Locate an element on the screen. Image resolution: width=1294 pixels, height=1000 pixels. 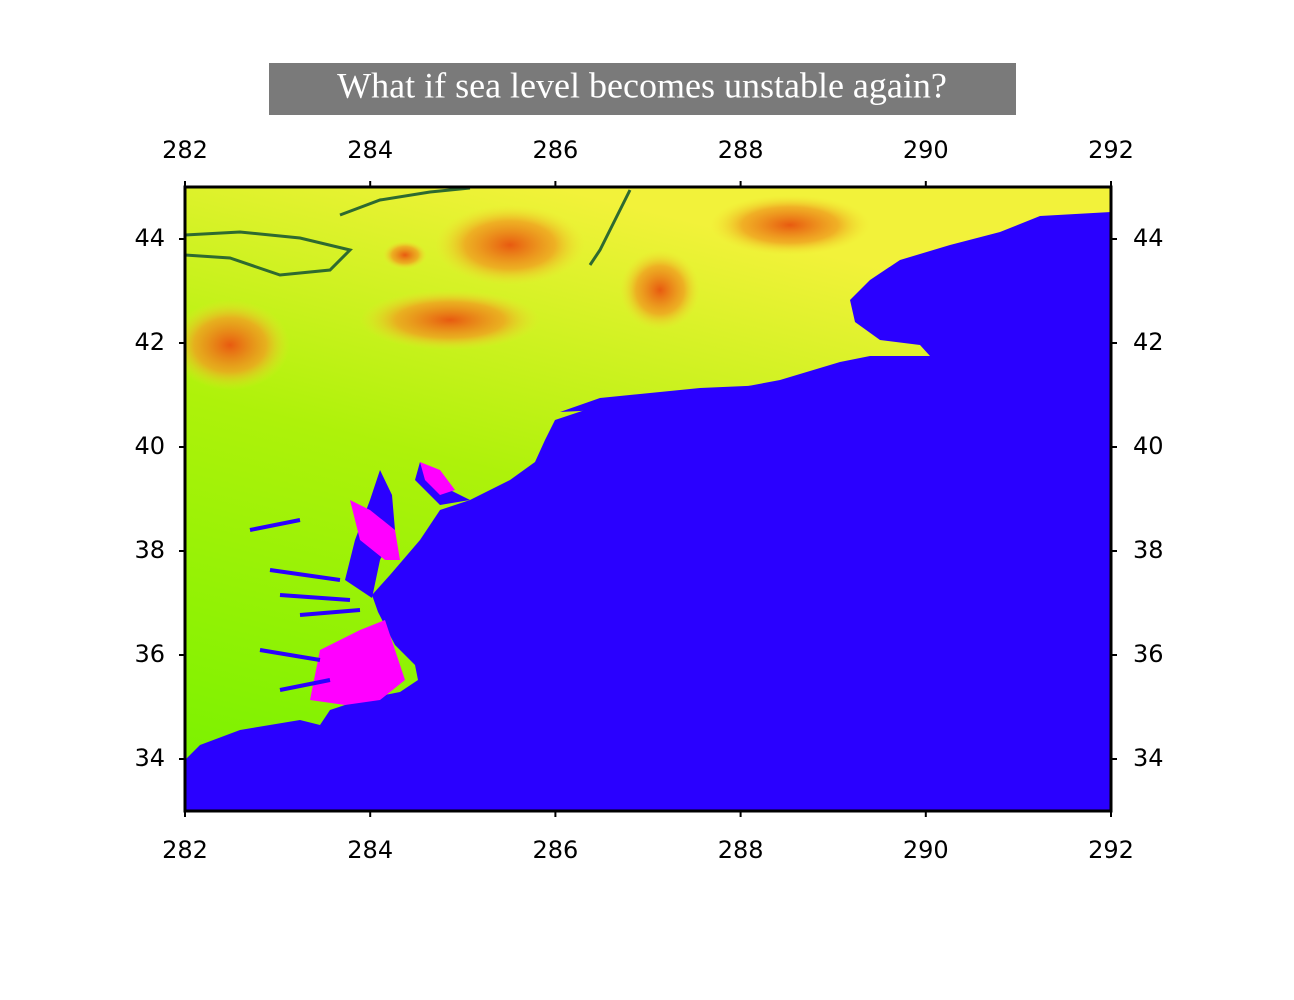
estuaries is located at coordinates (305, 605).